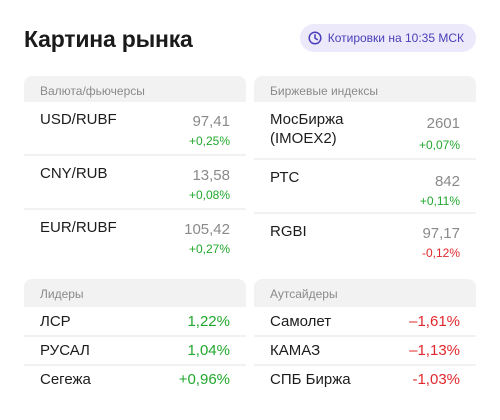 Image resolution: width=500 pixels, height=420 pixels. Describe the element at coordinates (285, 177) in the screenshot. I see `instrument-name: РТС` at that location.